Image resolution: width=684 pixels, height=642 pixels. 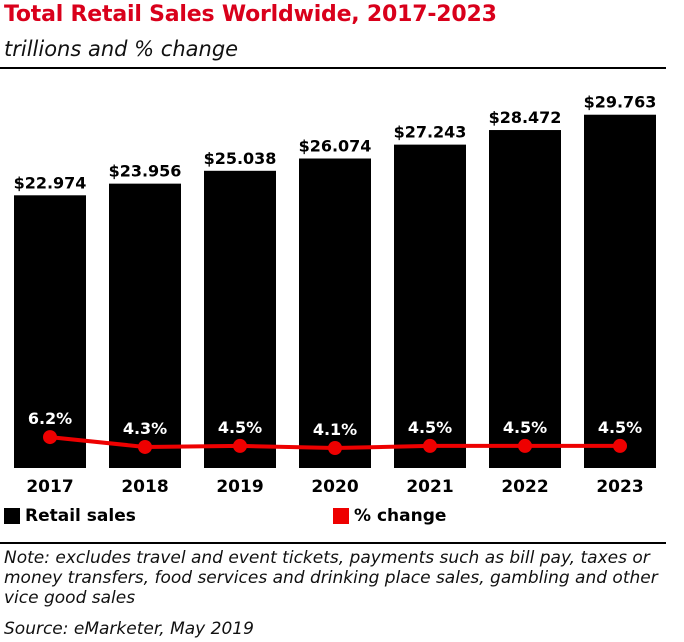 What do you see at coordinates (430, 427) in the screenshot?
I see `pct-change-label-2021: 4.5%` at bounding box center [430, 427].